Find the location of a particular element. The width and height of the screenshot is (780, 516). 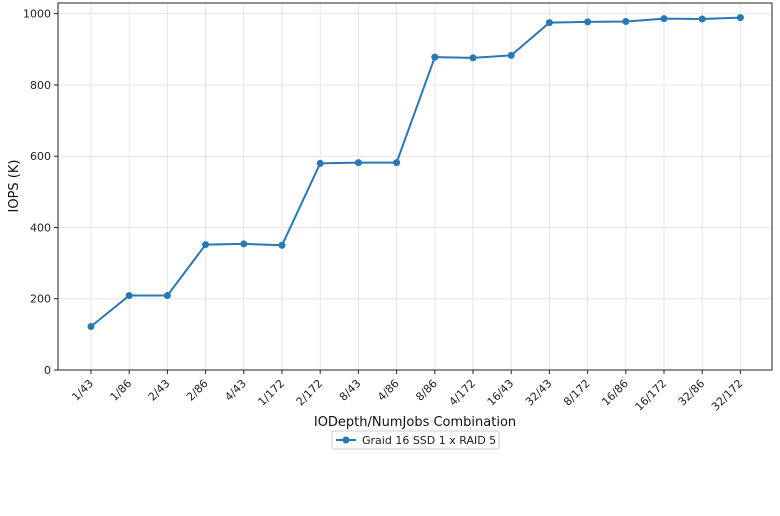

y-axis-label: IOPS (K) is located at coordinates (14, 186).